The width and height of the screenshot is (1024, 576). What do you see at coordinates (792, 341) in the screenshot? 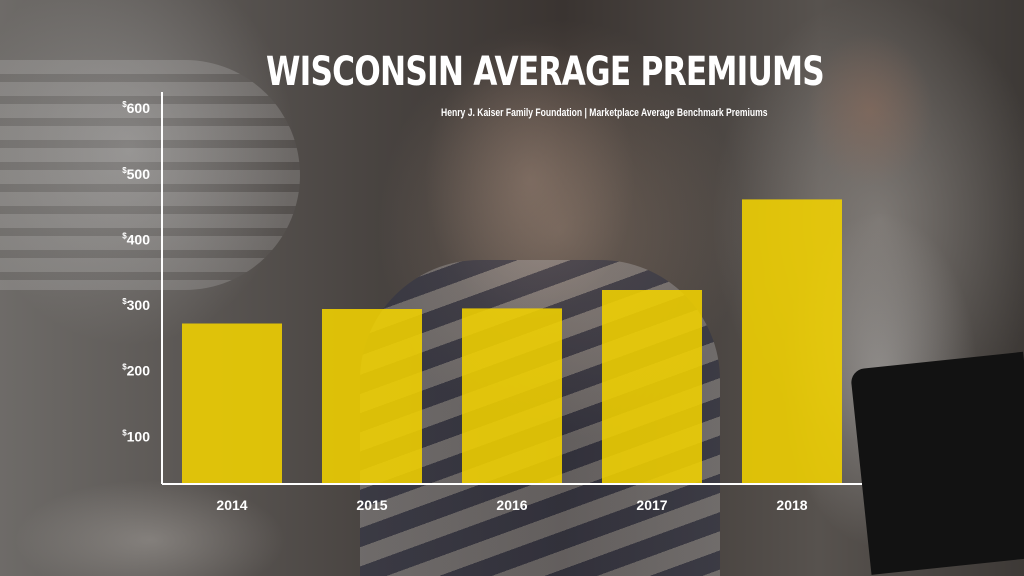
I see `bar-2018` at bounding box center [792, 341].